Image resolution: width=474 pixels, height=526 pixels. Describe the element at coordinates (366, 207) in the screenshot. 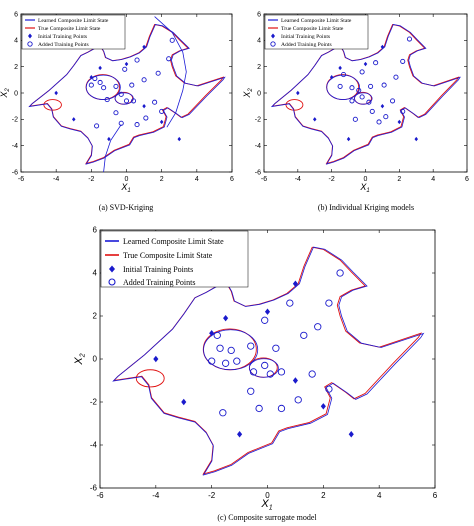

I see `caption: (b) Individual Kriging models` at that location.